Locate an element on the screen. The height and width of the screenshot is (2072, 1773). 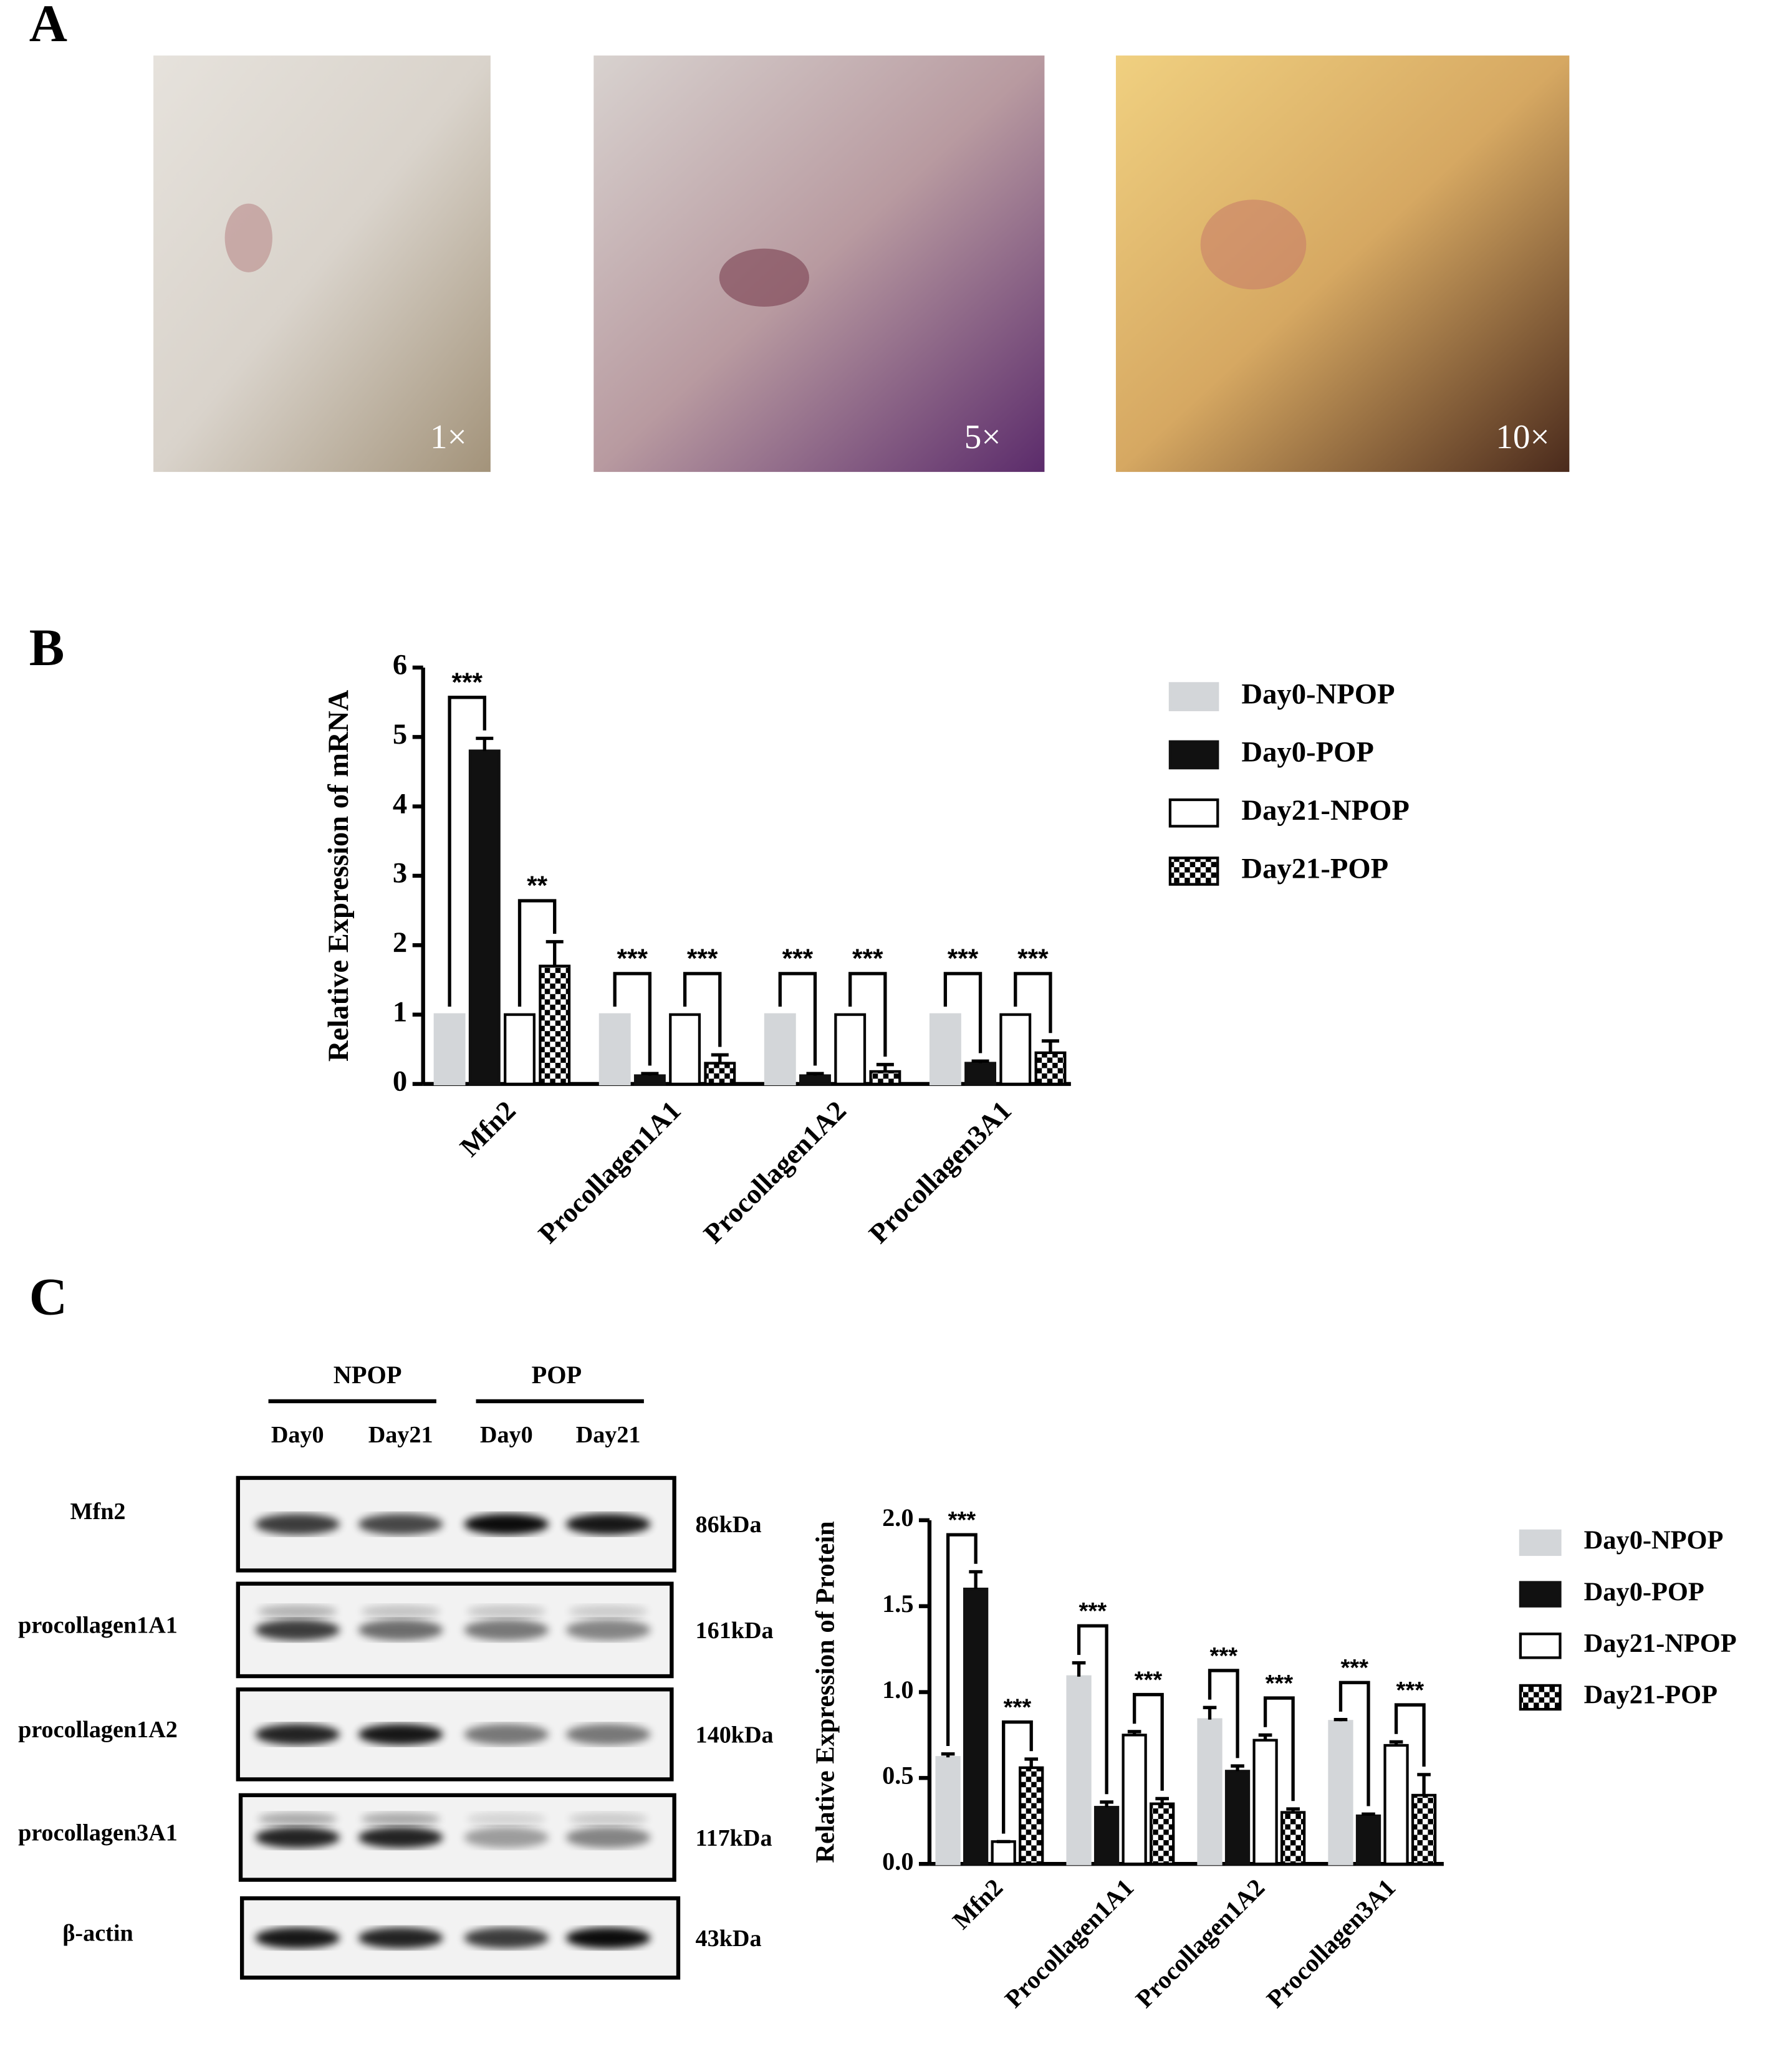
y-axis-label: Relative Expression of mRNA is located at coordinates (338, 875).